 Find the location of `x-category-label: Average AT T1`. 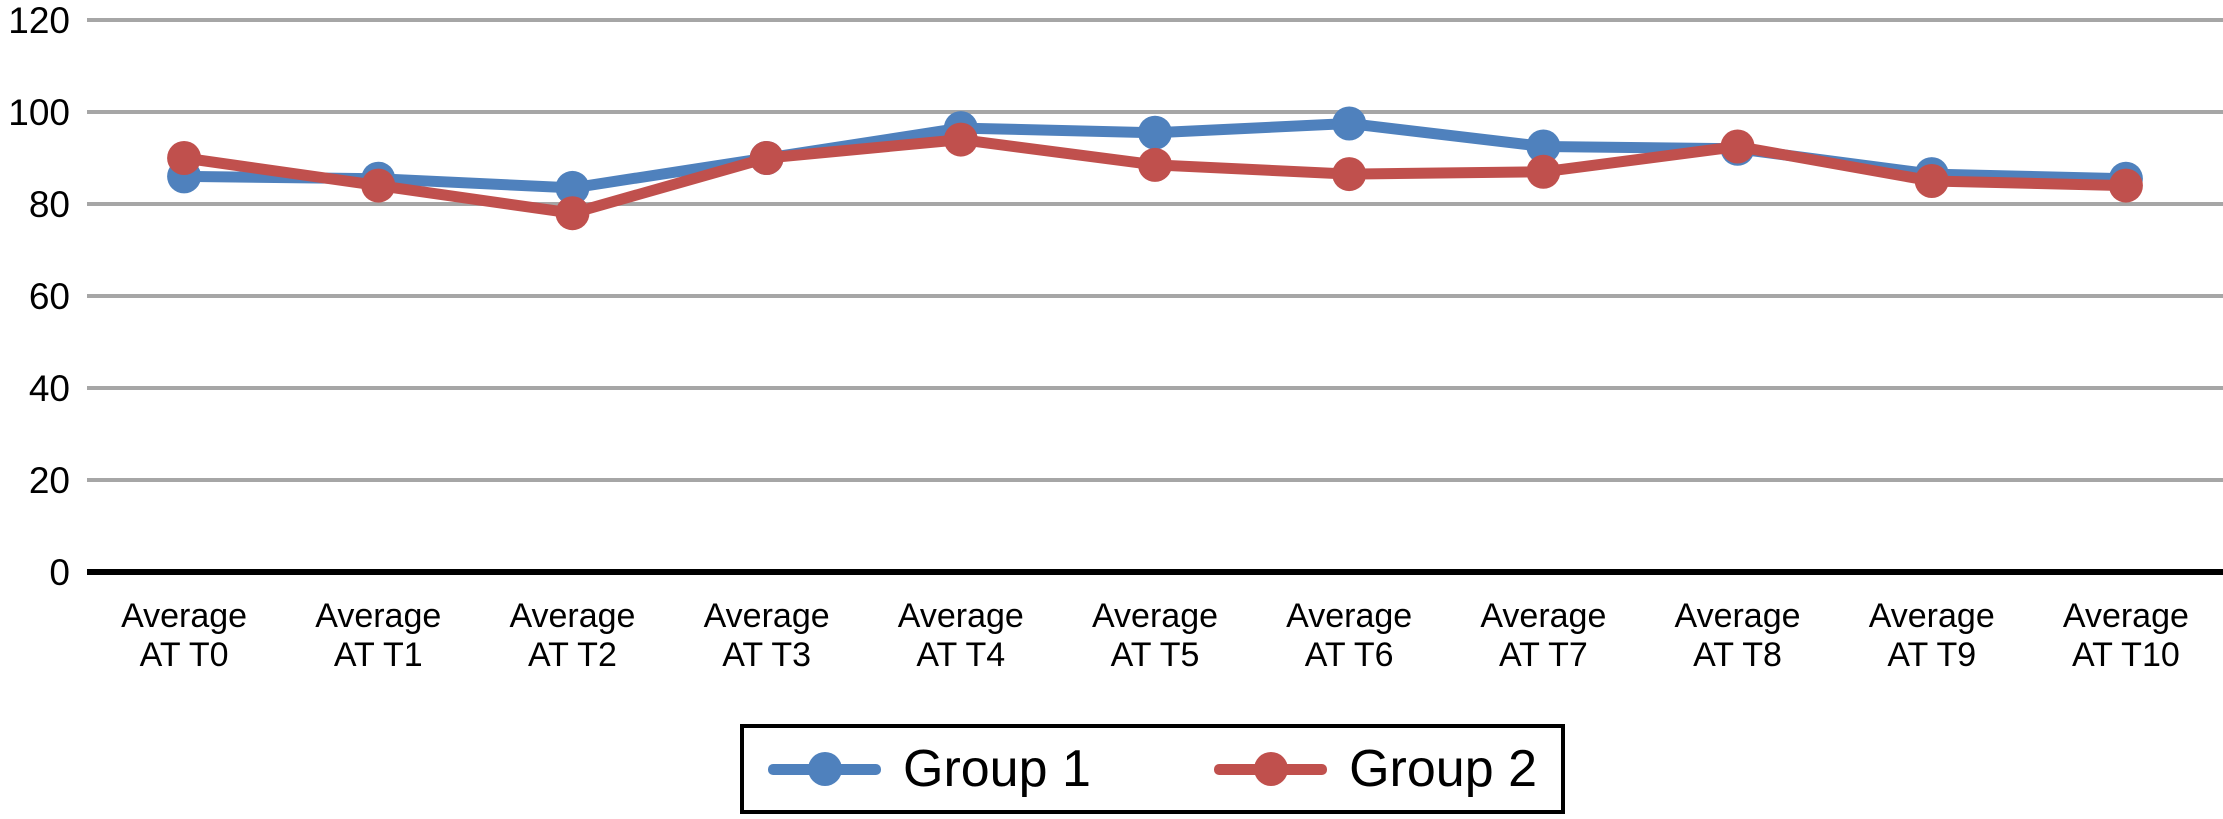

x-category-label: Average AT T1 is located at coordinates (378, 635).